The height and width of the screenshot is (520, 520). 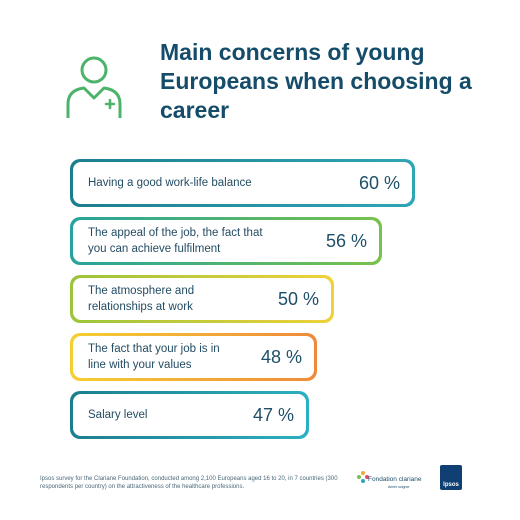 I want to click on bar-label: Having a good work-life balance, so click(x=170, y=183).